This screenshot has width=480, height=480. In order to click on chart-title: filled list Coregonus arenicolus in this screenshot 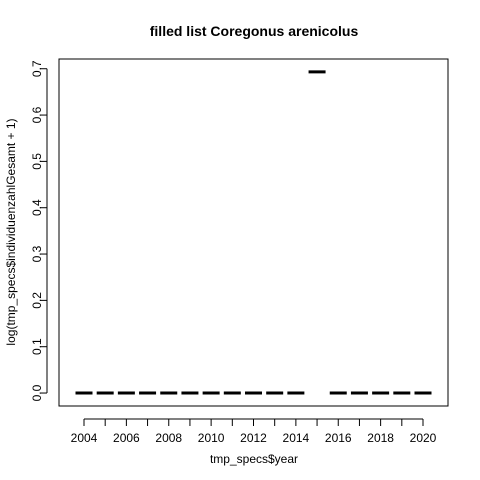, I will do `click(254, 31)`.